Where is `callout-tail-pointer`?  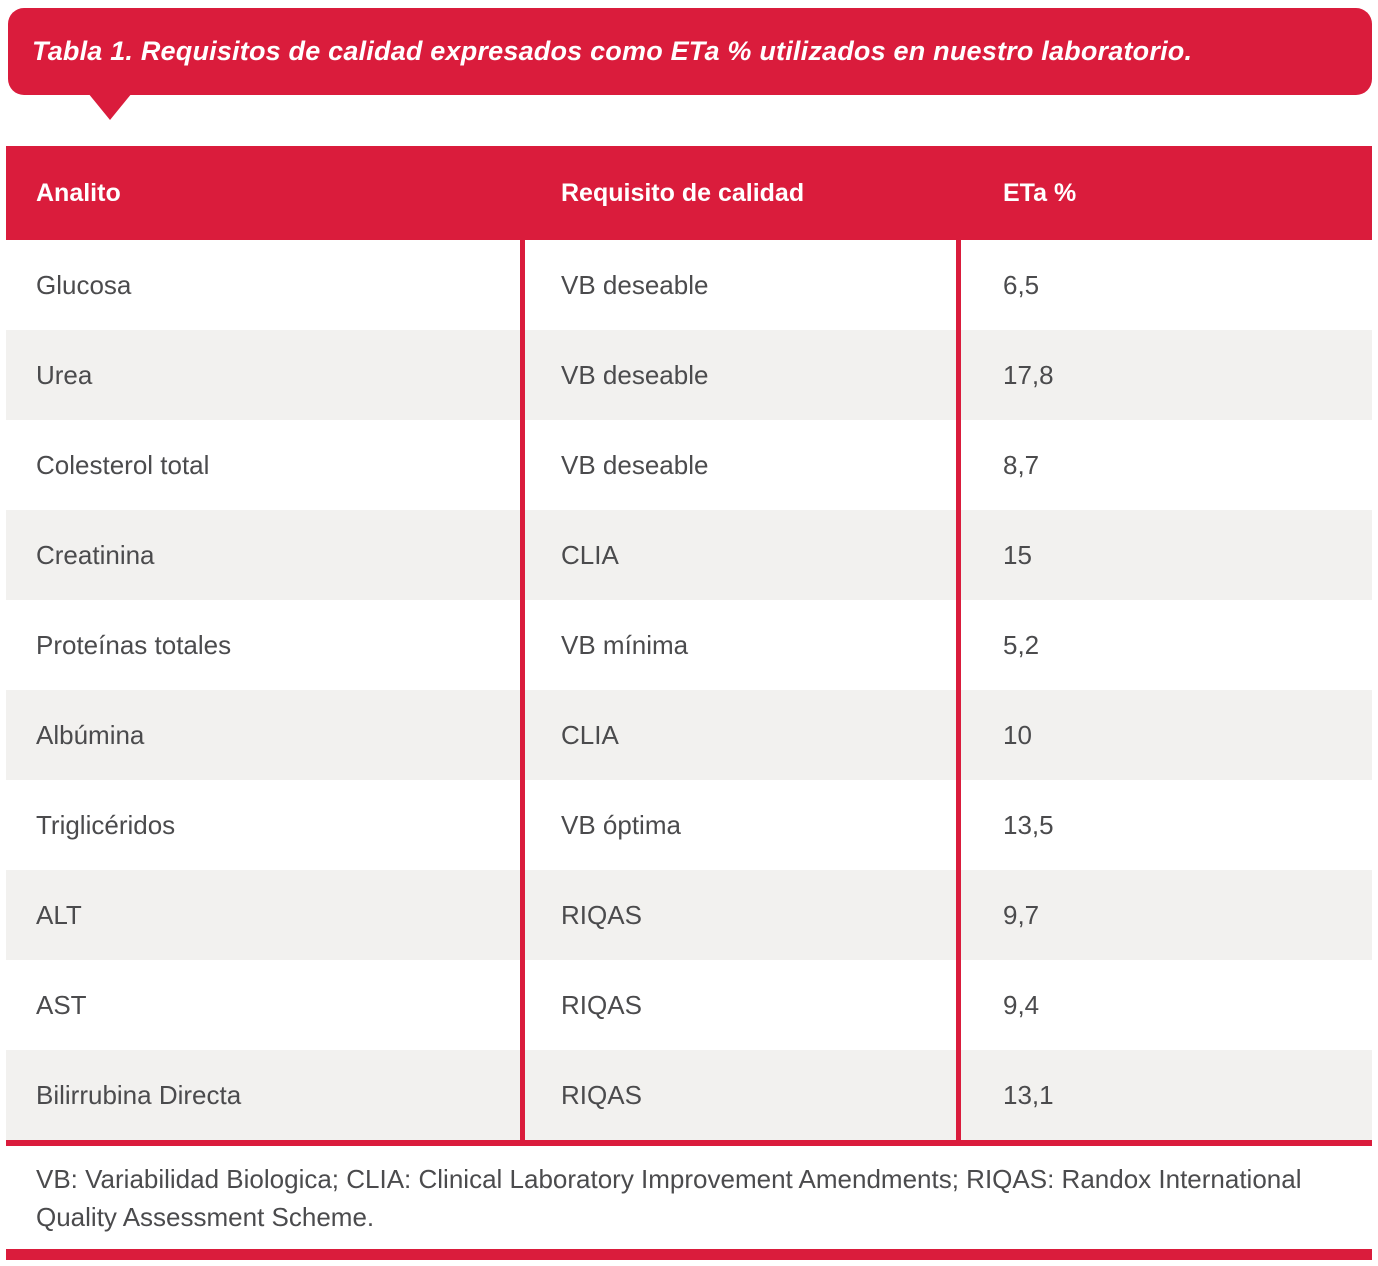
callout-tail-pointer is located at coordinates (110, 106).